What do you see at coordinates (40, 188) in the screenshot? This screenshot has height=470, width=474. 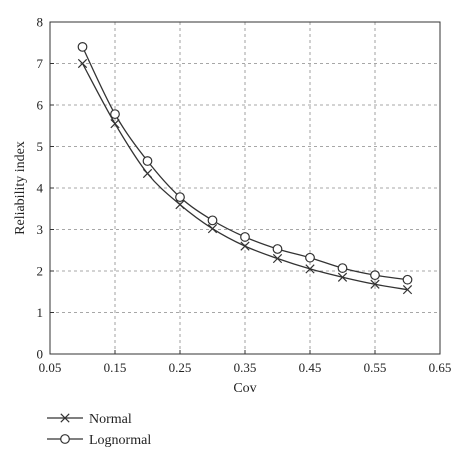 I see `y-tick-label: 4` at bounding box center [40, 188].